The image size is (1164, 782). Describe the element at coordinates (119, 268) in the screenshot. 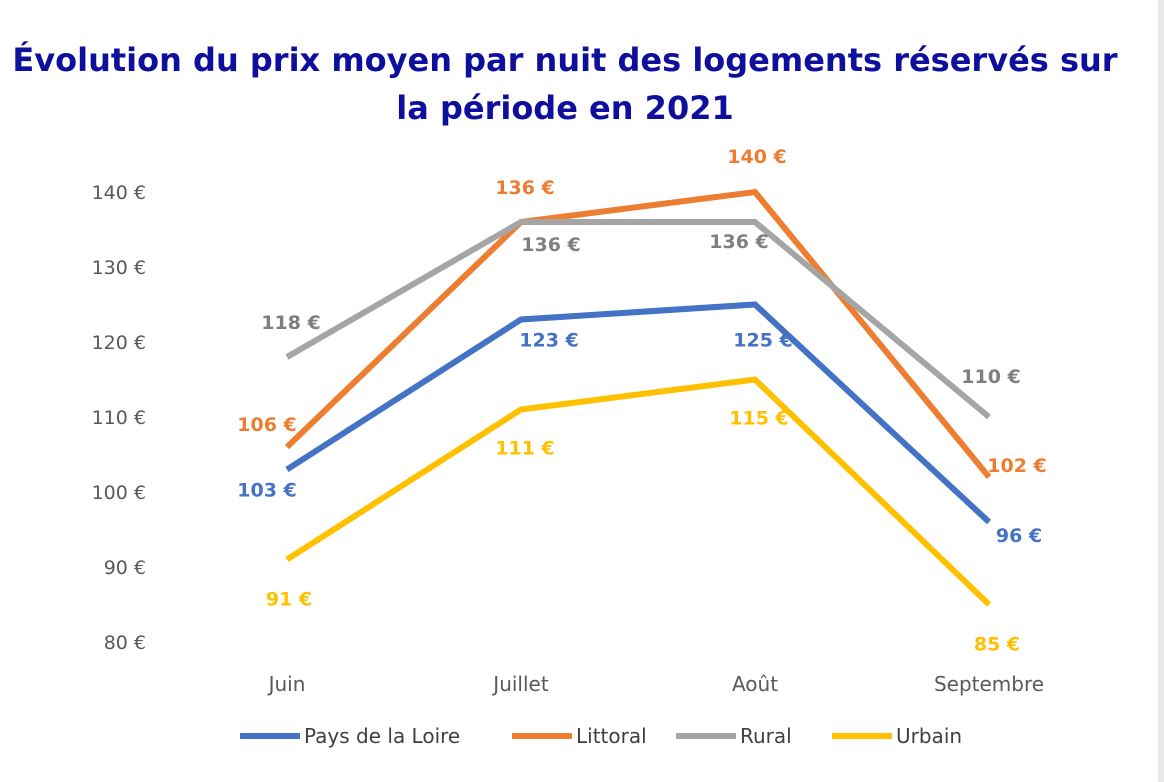

I see `y-tick-label: 130 €` at that location.